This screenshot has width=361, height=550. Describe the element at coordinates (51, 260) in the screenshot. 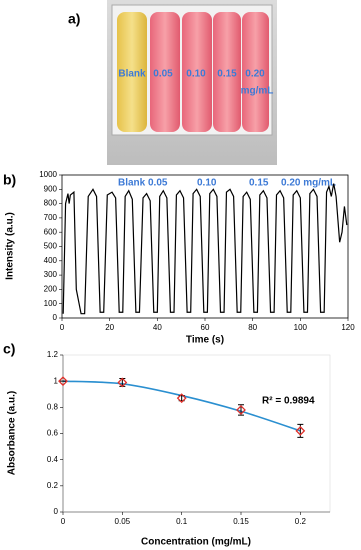

I see `y-tick-label: 400` at that location.